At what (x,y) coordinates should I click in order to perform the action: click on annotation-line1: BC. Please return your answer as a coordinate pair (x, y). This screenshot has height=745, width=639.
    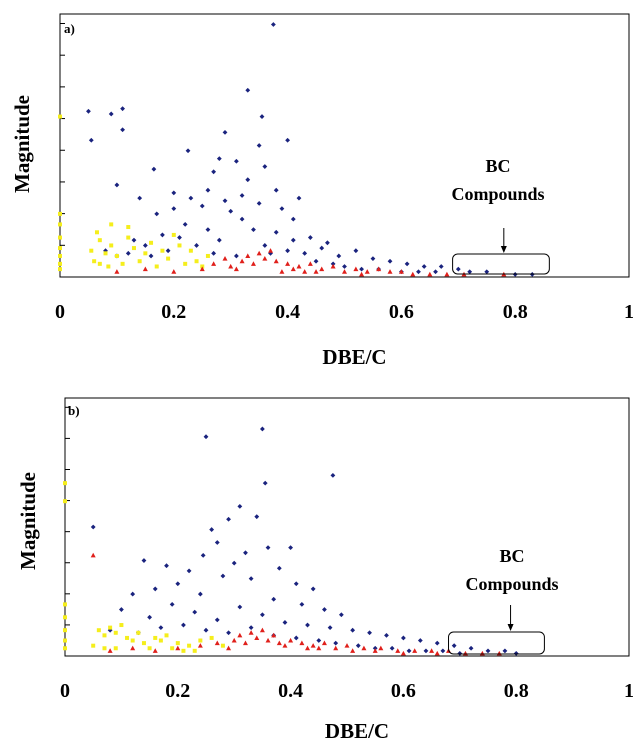
    Looking at the image, I should click on (511, 556).